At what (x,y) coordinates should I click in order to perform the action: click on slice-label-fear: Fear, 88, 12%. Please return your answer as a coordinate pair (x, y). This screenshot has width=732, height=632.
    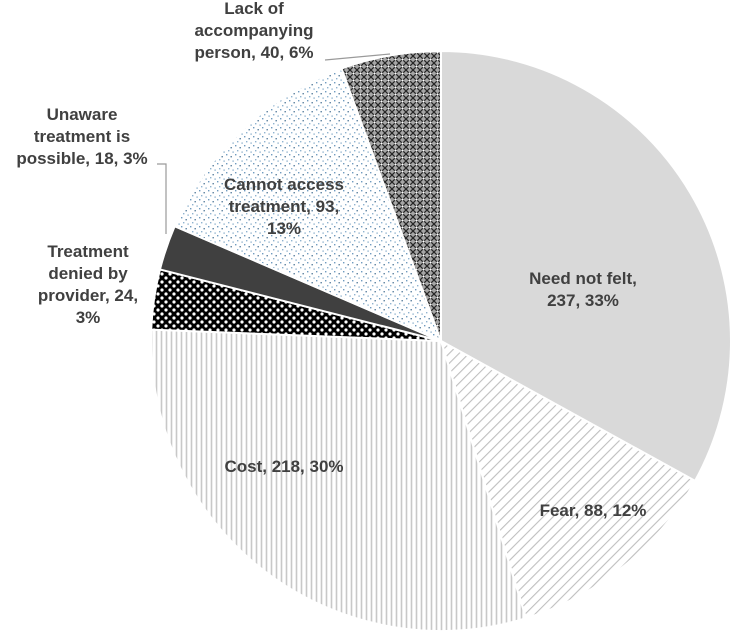
    Looking at the image, I should click on (593, 510).